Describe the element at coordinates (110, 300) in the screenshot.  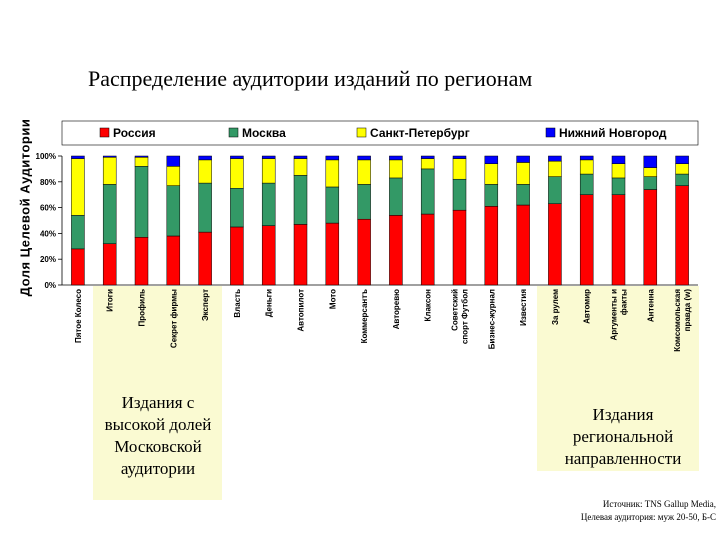
I see `x-tick-label: Итоги` at that location.